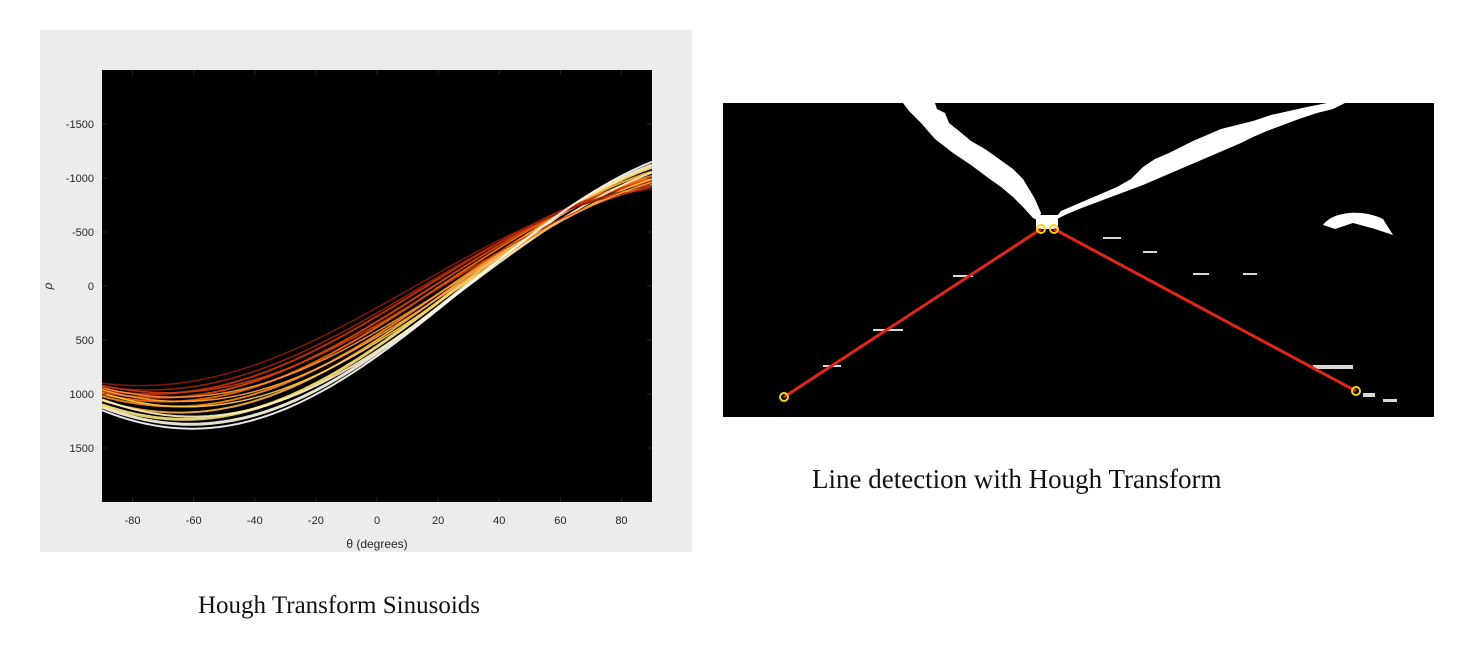 The height and width of the screenshot is (654, 1470). I want to click on hough-x-tick-label: -80, so click(133, 521).